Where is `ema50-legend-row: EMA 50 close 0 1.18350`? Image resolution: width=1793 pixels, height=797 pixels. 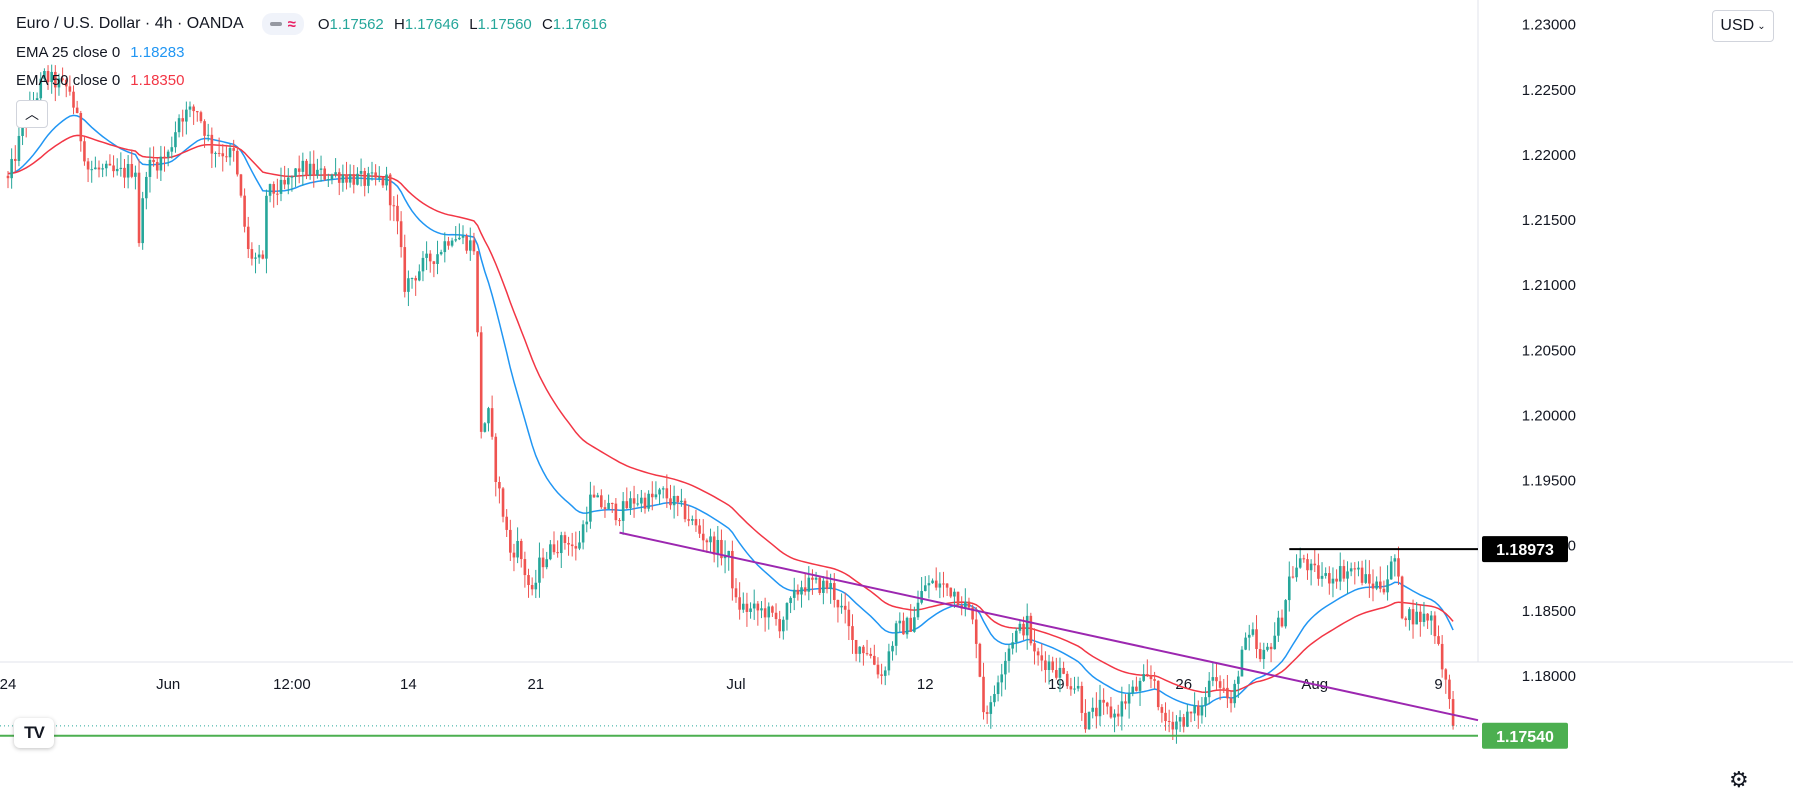 ema50-legend-row: EMA 50 close 0 1.18350 is located at coordinates (314, 80).